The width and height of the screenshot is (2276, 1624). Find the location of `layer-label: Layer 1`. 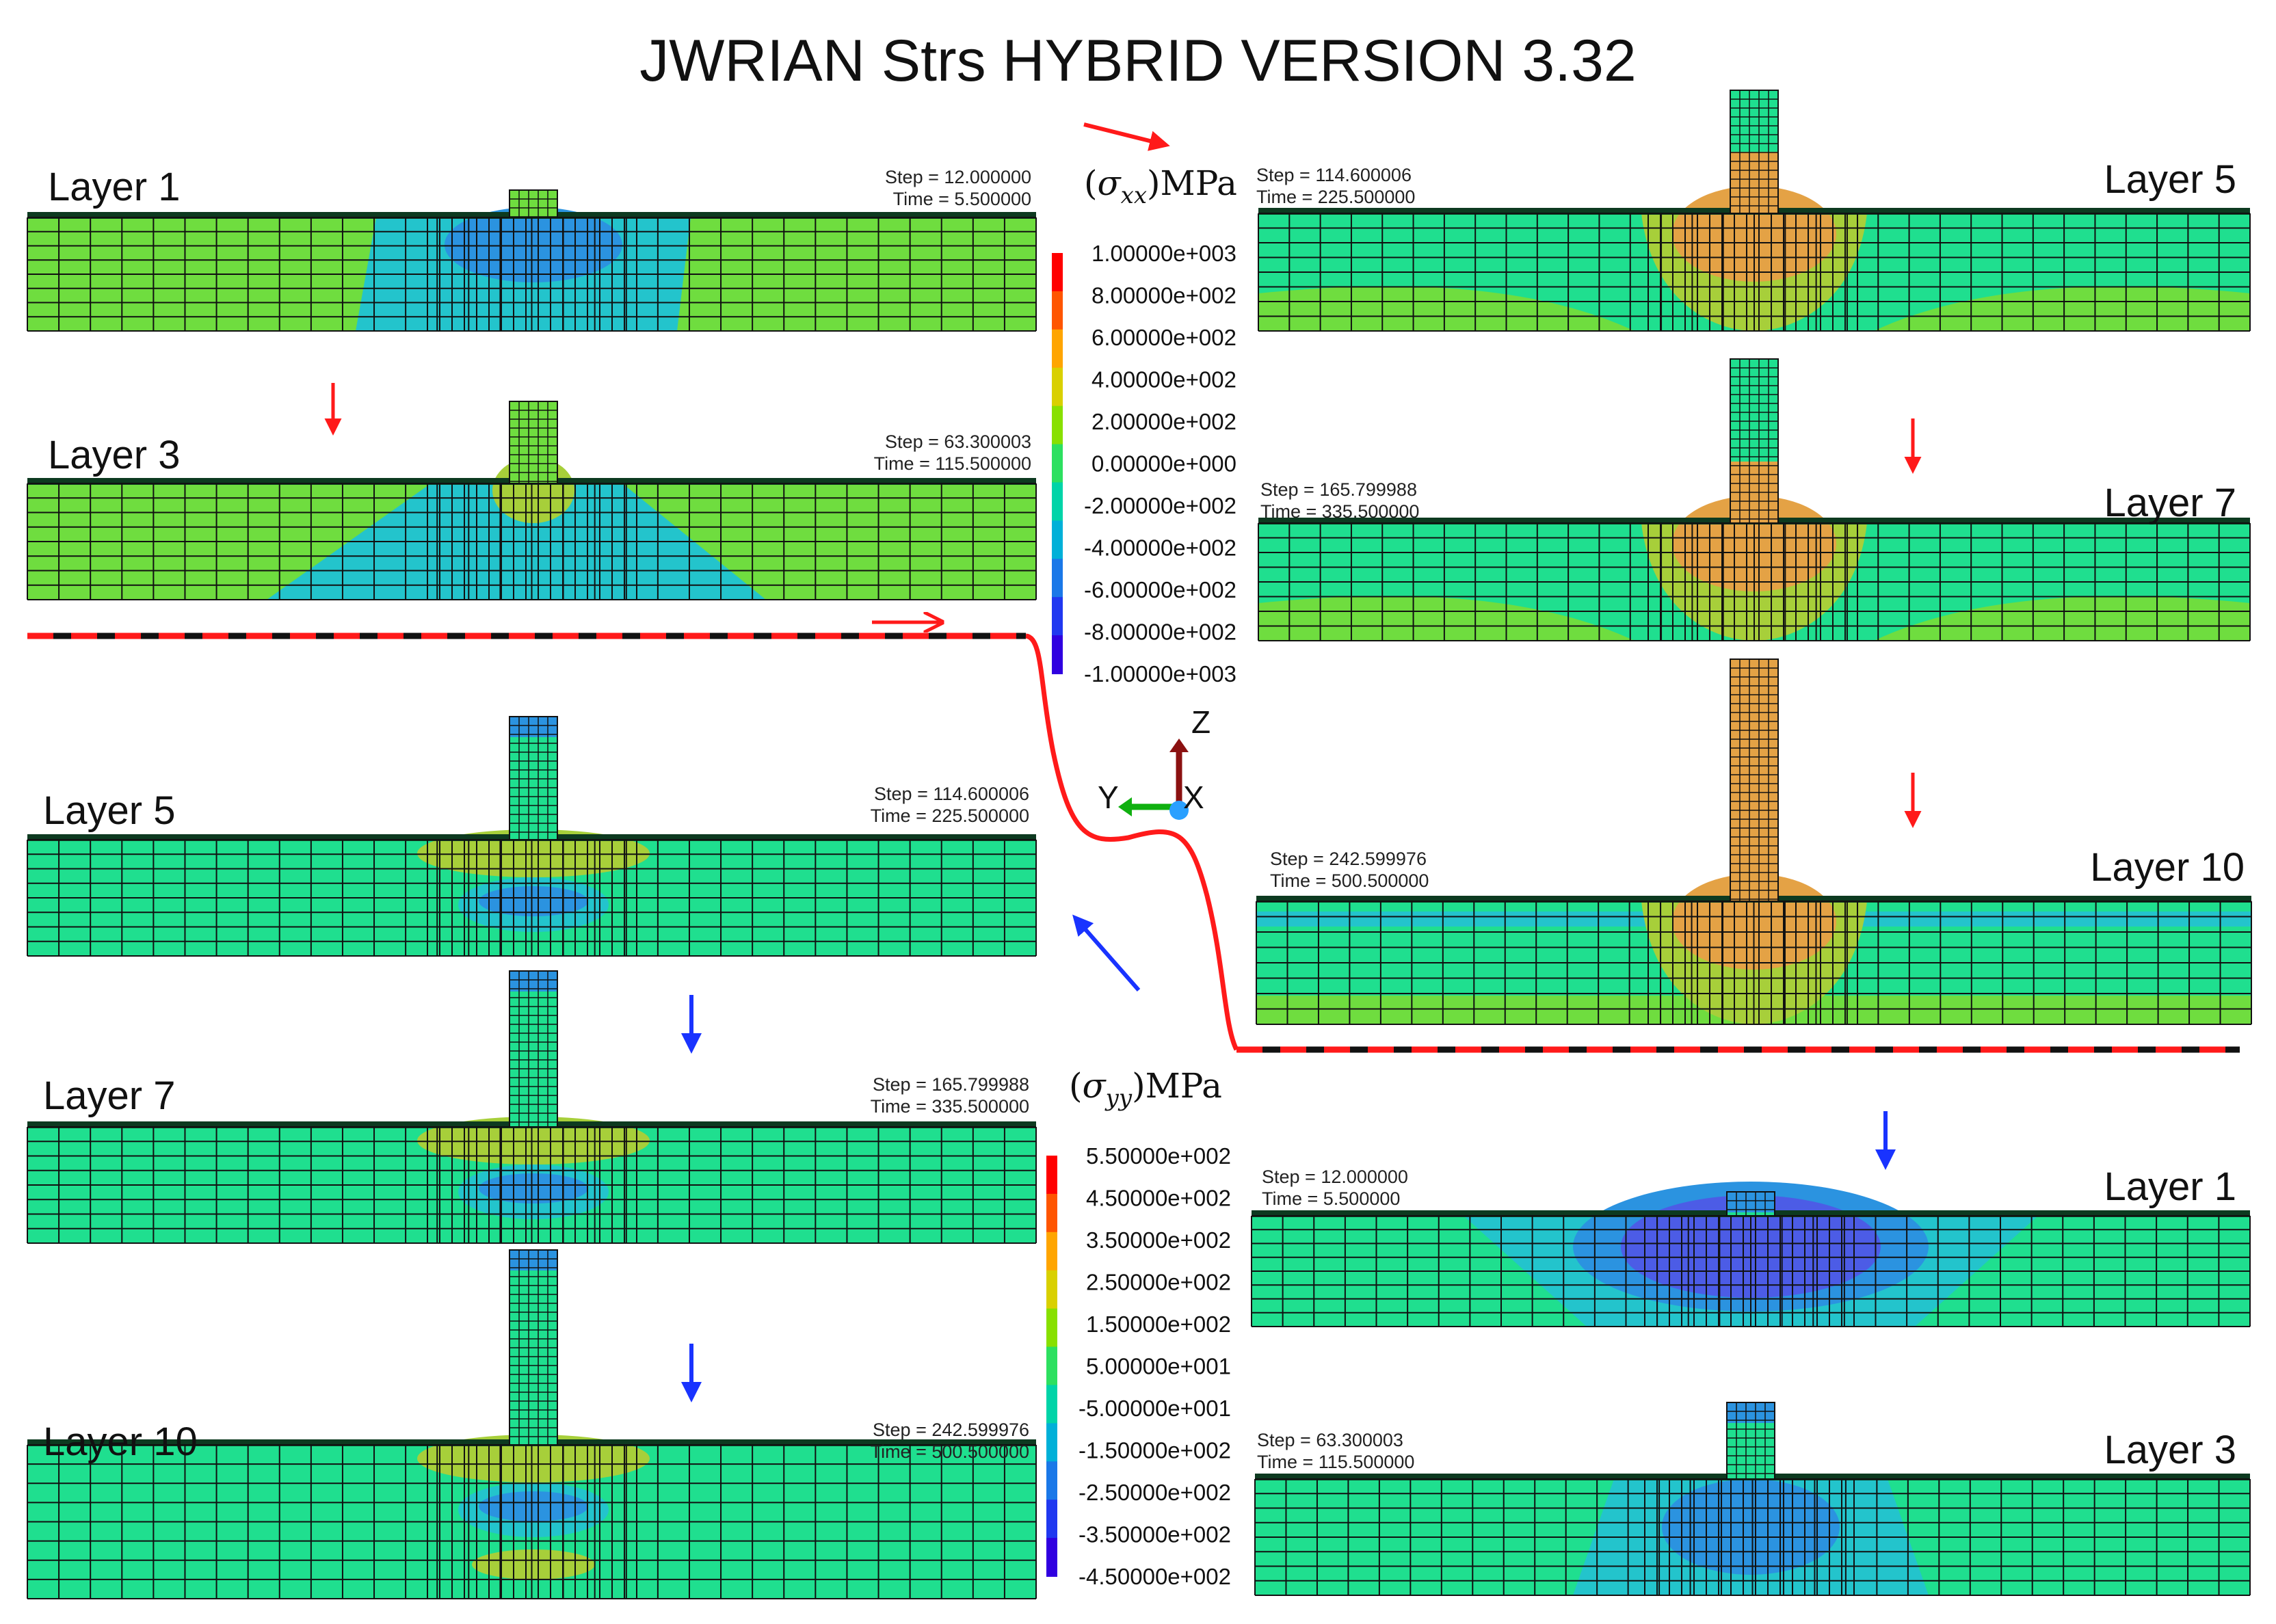

layer-label: Layer 1 is located at coordinates (114, 187).